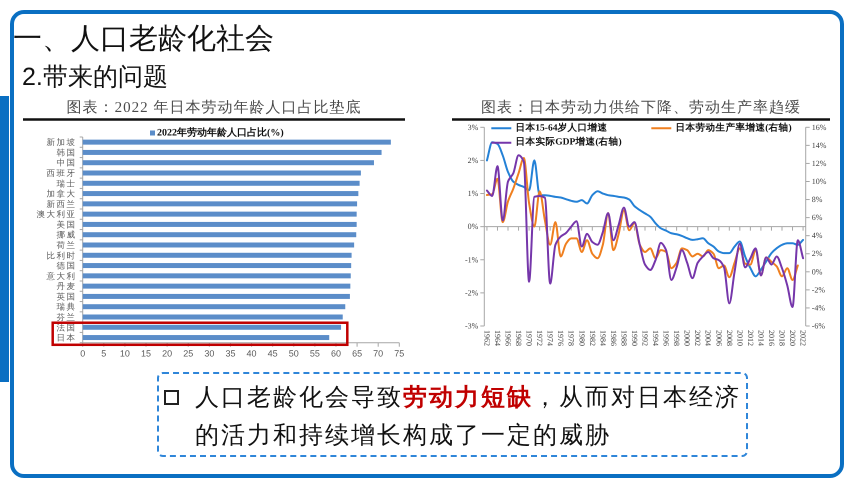  What do you see at coordinates (819, 307) in the screenshot?
I see `y2-tick-label: -4%` at bounding box center [819, 307].